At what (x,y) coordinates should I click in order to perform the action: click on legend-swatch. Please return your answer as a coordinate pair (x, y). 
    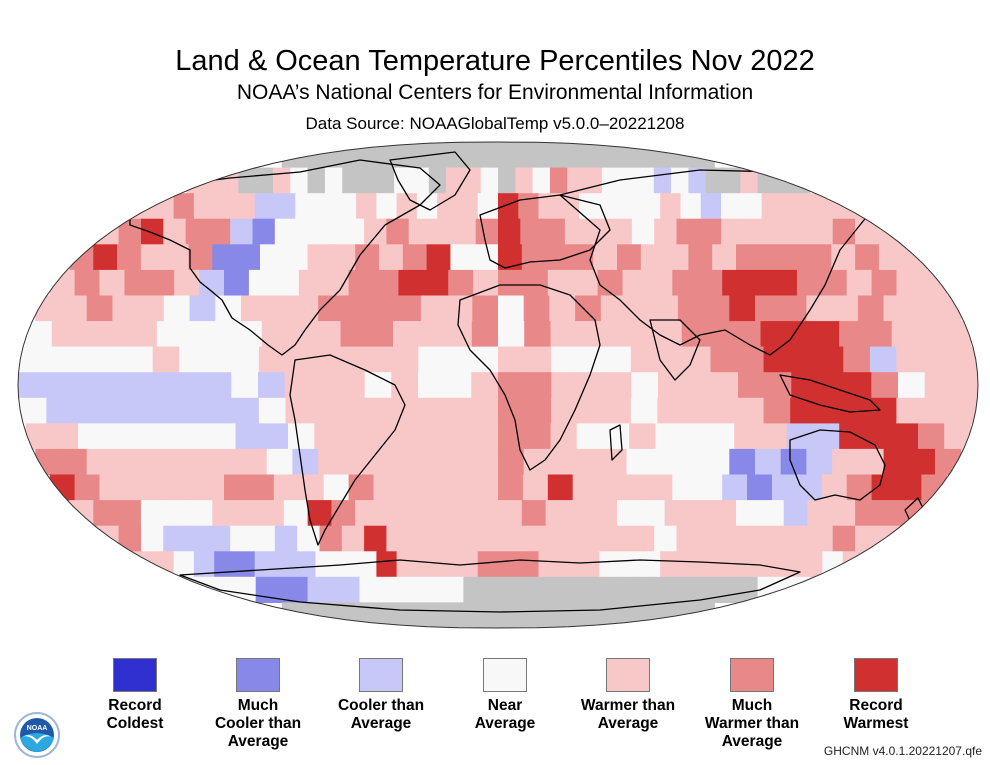
    Looking at the image, I should click on (628, 675).